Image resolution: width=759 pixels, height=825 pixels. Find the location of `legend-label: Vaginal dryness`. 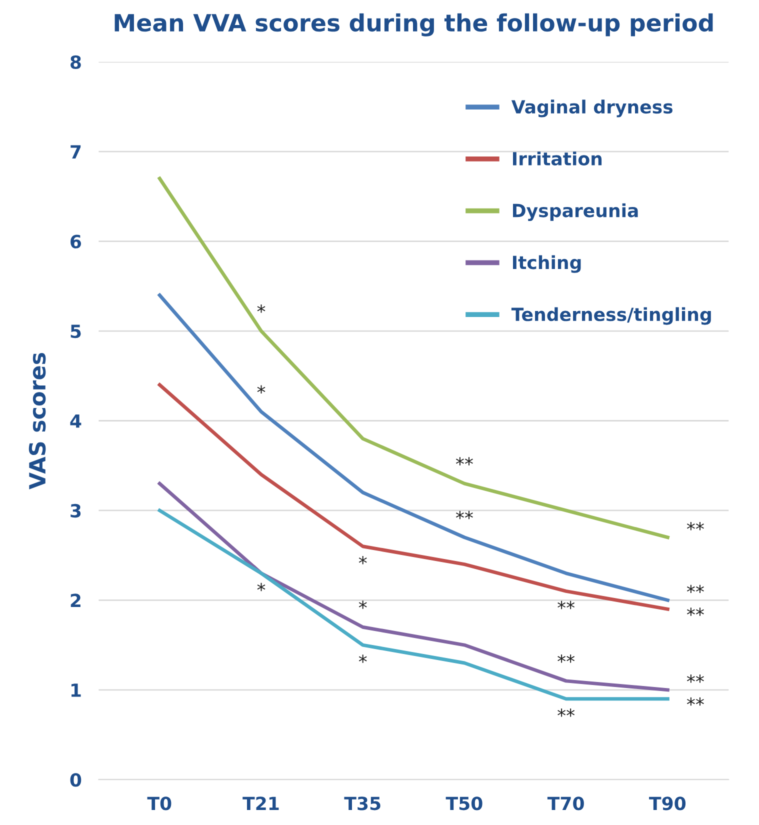

legend-label: Vaginal dryness is located at coordinates (591, 109).